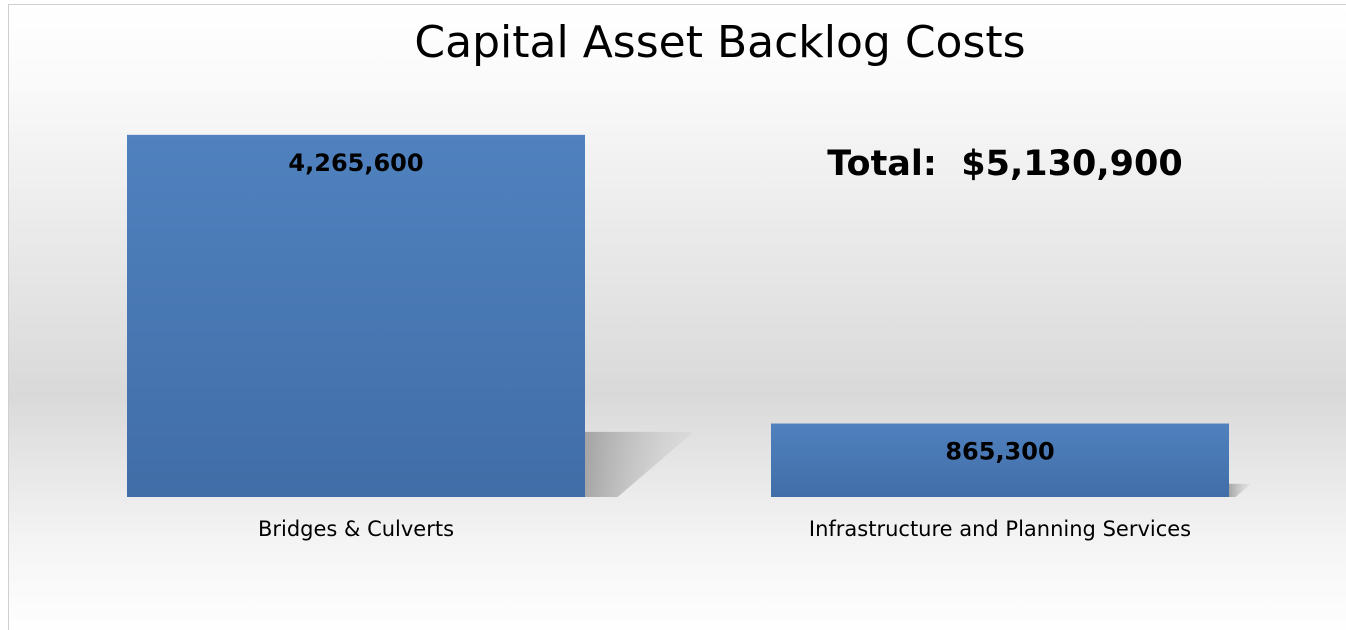 Image resolution: width=1346 pixels, height=630 pixels. Describe the element at coordinates (356, 529) in the screenshot. I see `x-tick-label: Bridges & Culverts` at that location.